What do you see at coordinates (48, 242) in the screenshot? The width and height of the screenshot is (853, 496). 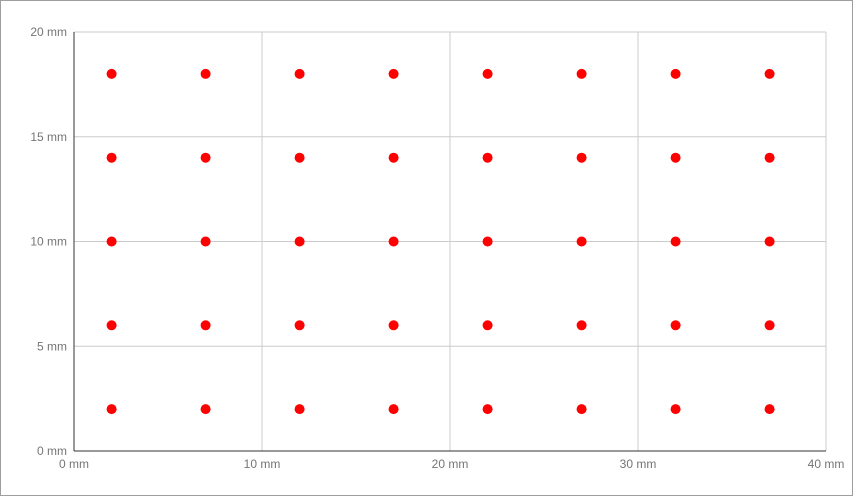 I see `y-tick-label: 10 mm` at bounding box center [48, 242].